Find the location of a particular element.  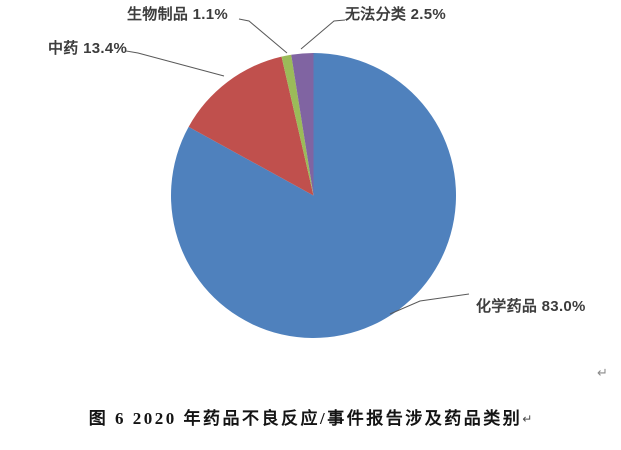

slice-label-traditional-chinese-medicine: 中药 13.4% is located at coordinates (88, 48).